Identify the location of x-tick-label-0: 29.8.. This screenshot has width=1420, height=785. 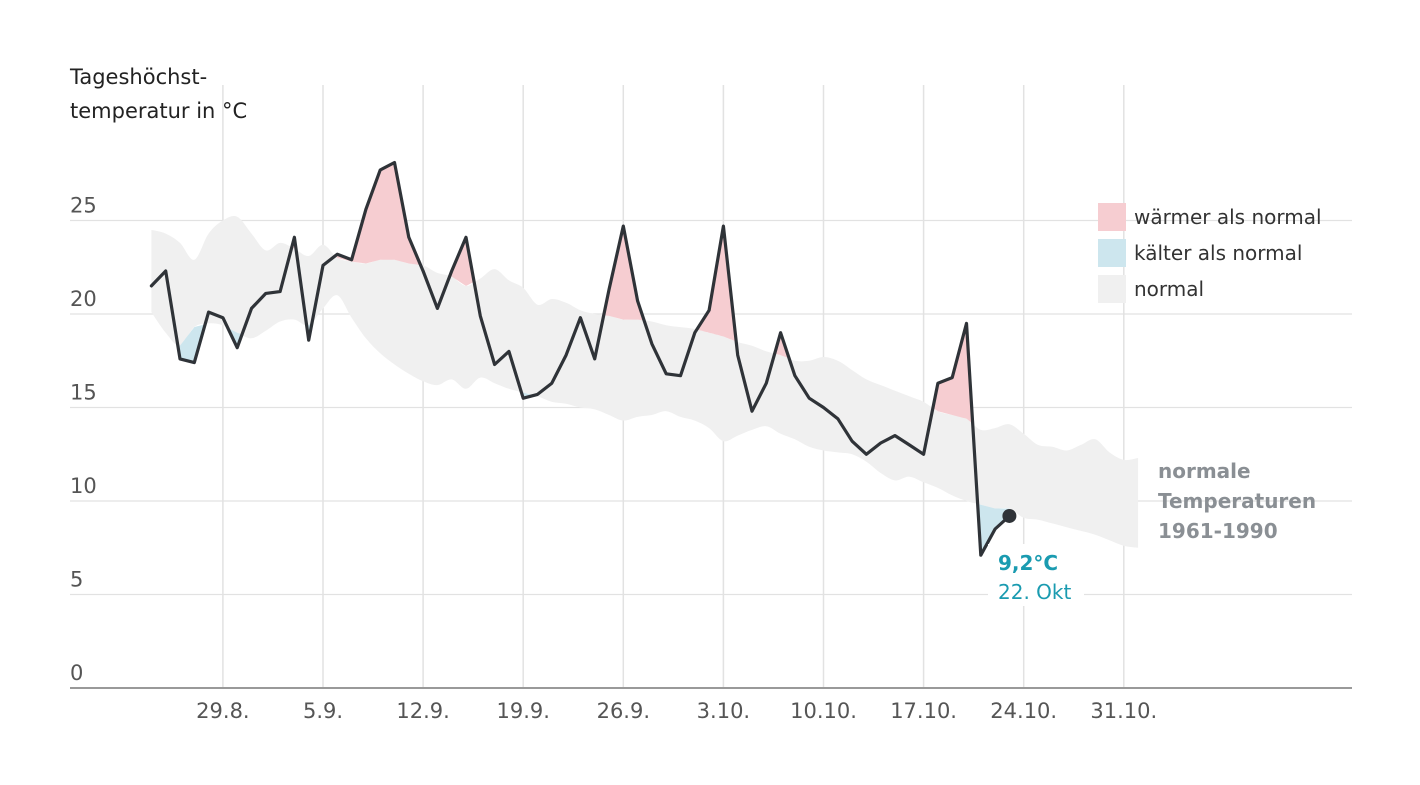
(222, 711).